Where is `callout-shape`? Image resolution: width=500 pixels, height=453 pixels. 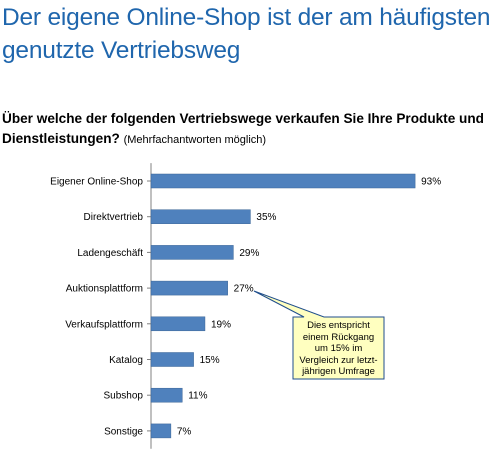 callout-shape is located at coordinates (319, 335).